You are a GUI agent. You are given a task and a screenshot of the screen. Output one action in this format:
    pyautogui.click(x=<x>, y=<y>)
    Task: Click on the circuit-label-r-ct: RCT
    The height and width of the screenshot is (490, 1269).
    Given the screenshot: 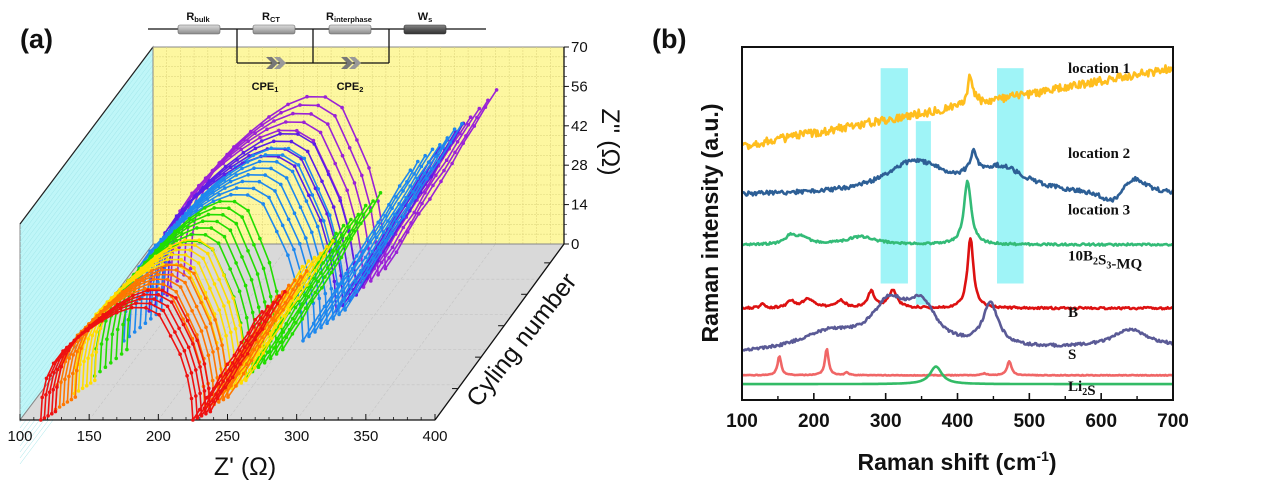 What is the action you would take?
    pyautogui.click(x=271, y=17)
    